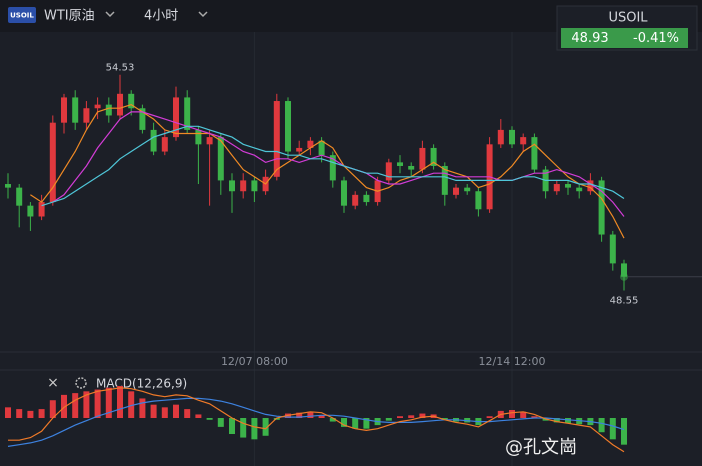  What do you see at coordinates (589, 38) in the screenshot?
I see `last-price: 48.93` at bounding box center [589, 38].